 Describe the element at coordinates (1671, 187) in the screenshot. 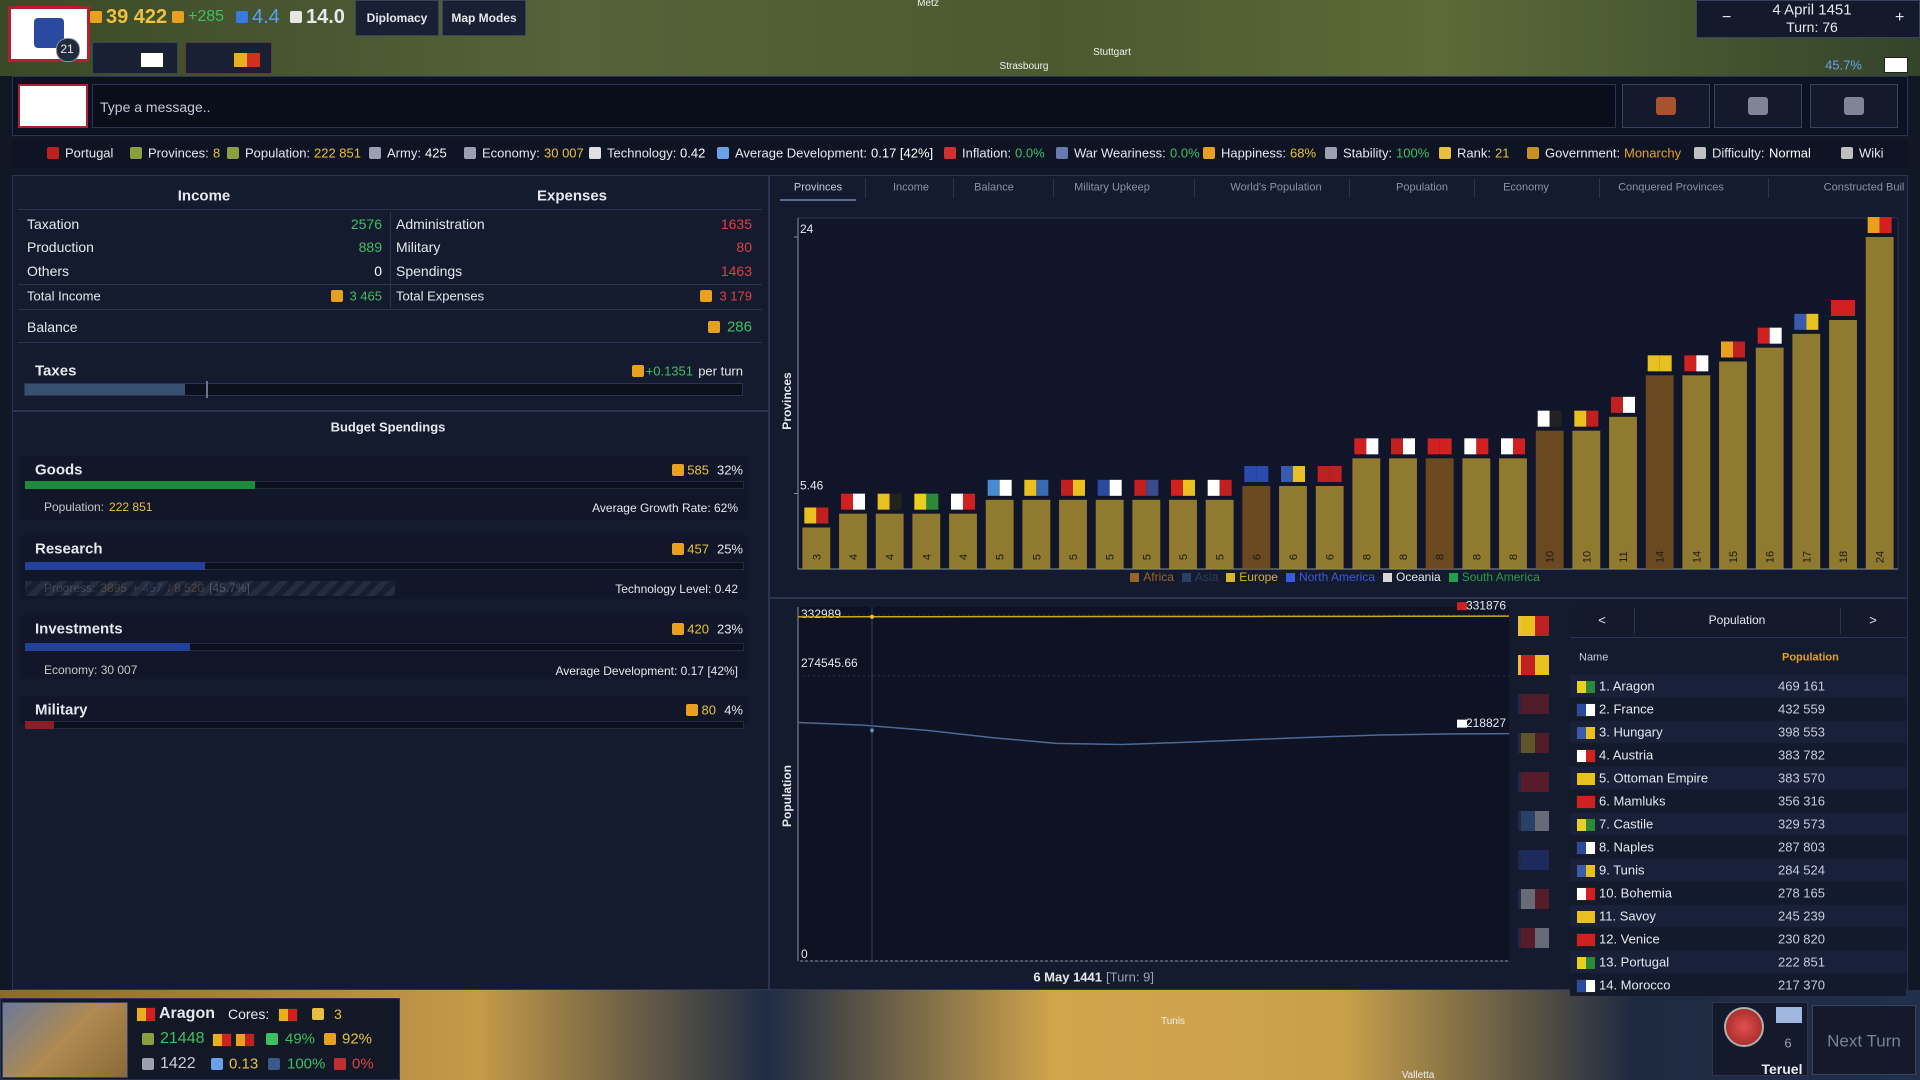

I see `chart-tab: Conquered Provinces` at that location.